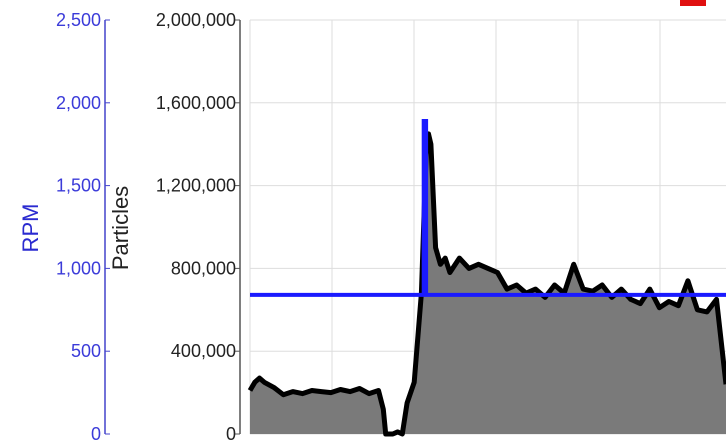 The width and height of the screenshot is (726, 444). I want to click on legend-marker, so click(693, 3).